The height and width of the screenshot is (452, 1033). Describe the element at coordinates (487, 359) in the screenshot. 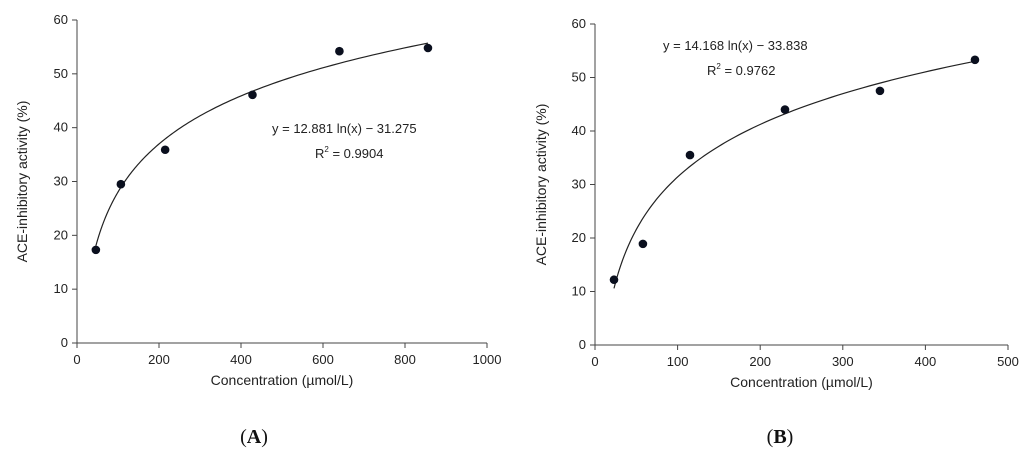

I see `x-tick-label: 1000` at that location.